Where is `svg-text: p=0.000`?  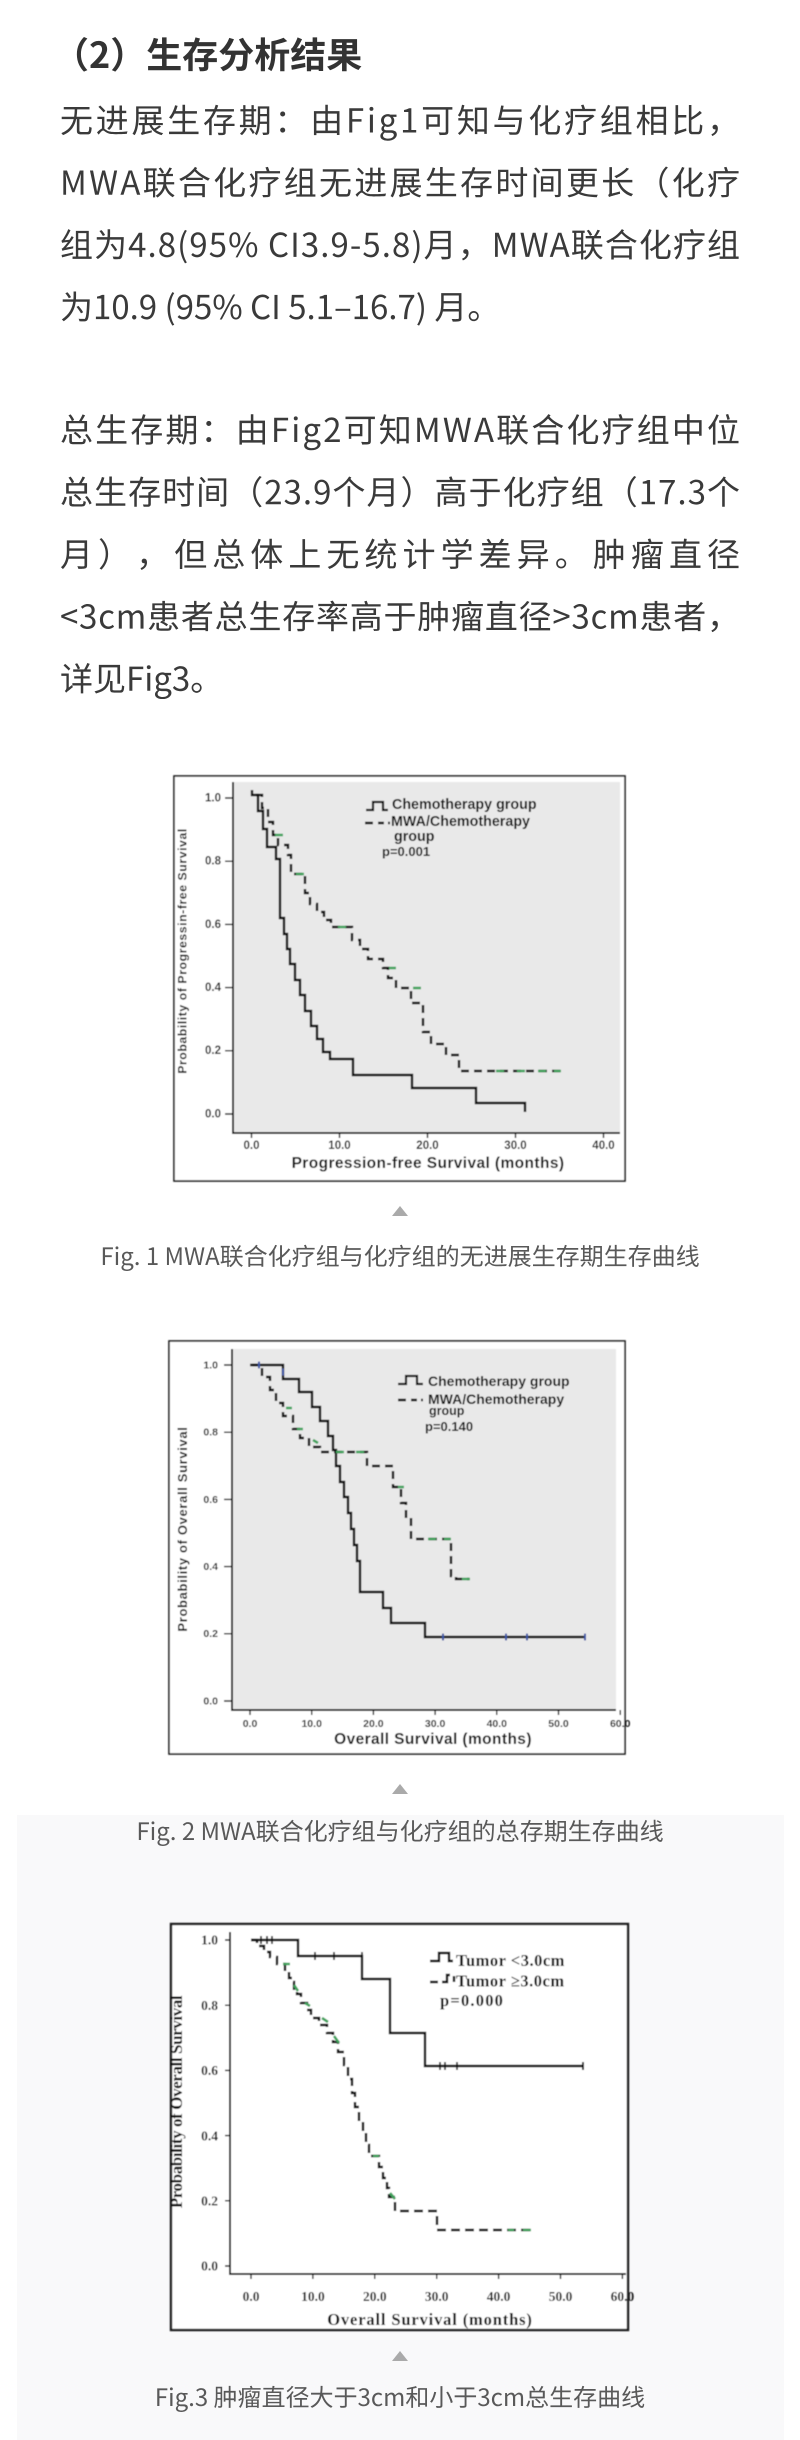
svg-text: p=0.000 is located at coordinates (472, 2000).